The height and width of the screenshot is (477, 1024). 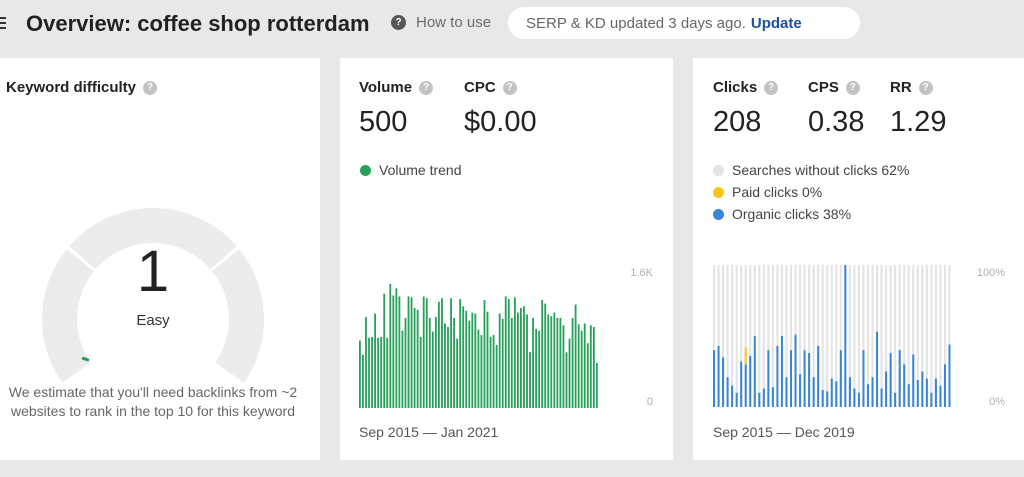 What do you see at coordinates (745, 356) in the screenshot?
I see `paid-clicks-bar` at bounding box center [745, 356].